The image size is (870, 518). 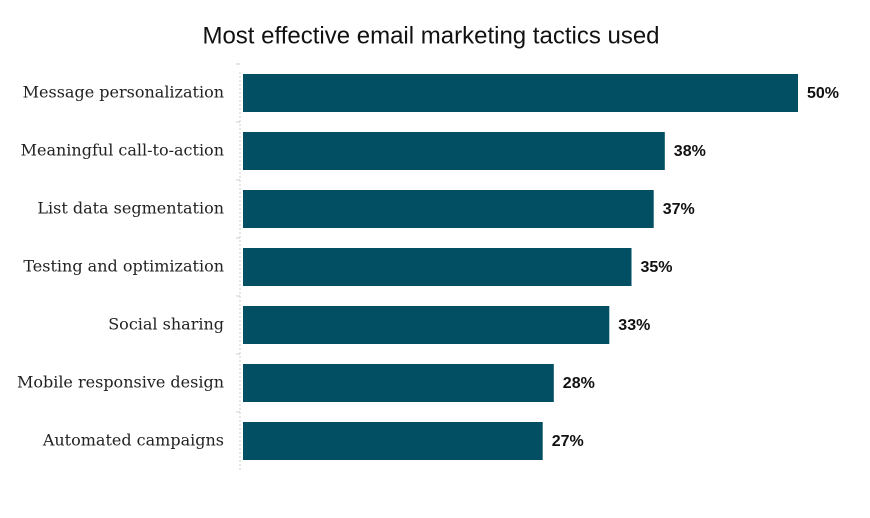 What do you see at coordinates (657, 267) in the screenshot?
I see `data-label: 35%` at bounding box center [657, 267].